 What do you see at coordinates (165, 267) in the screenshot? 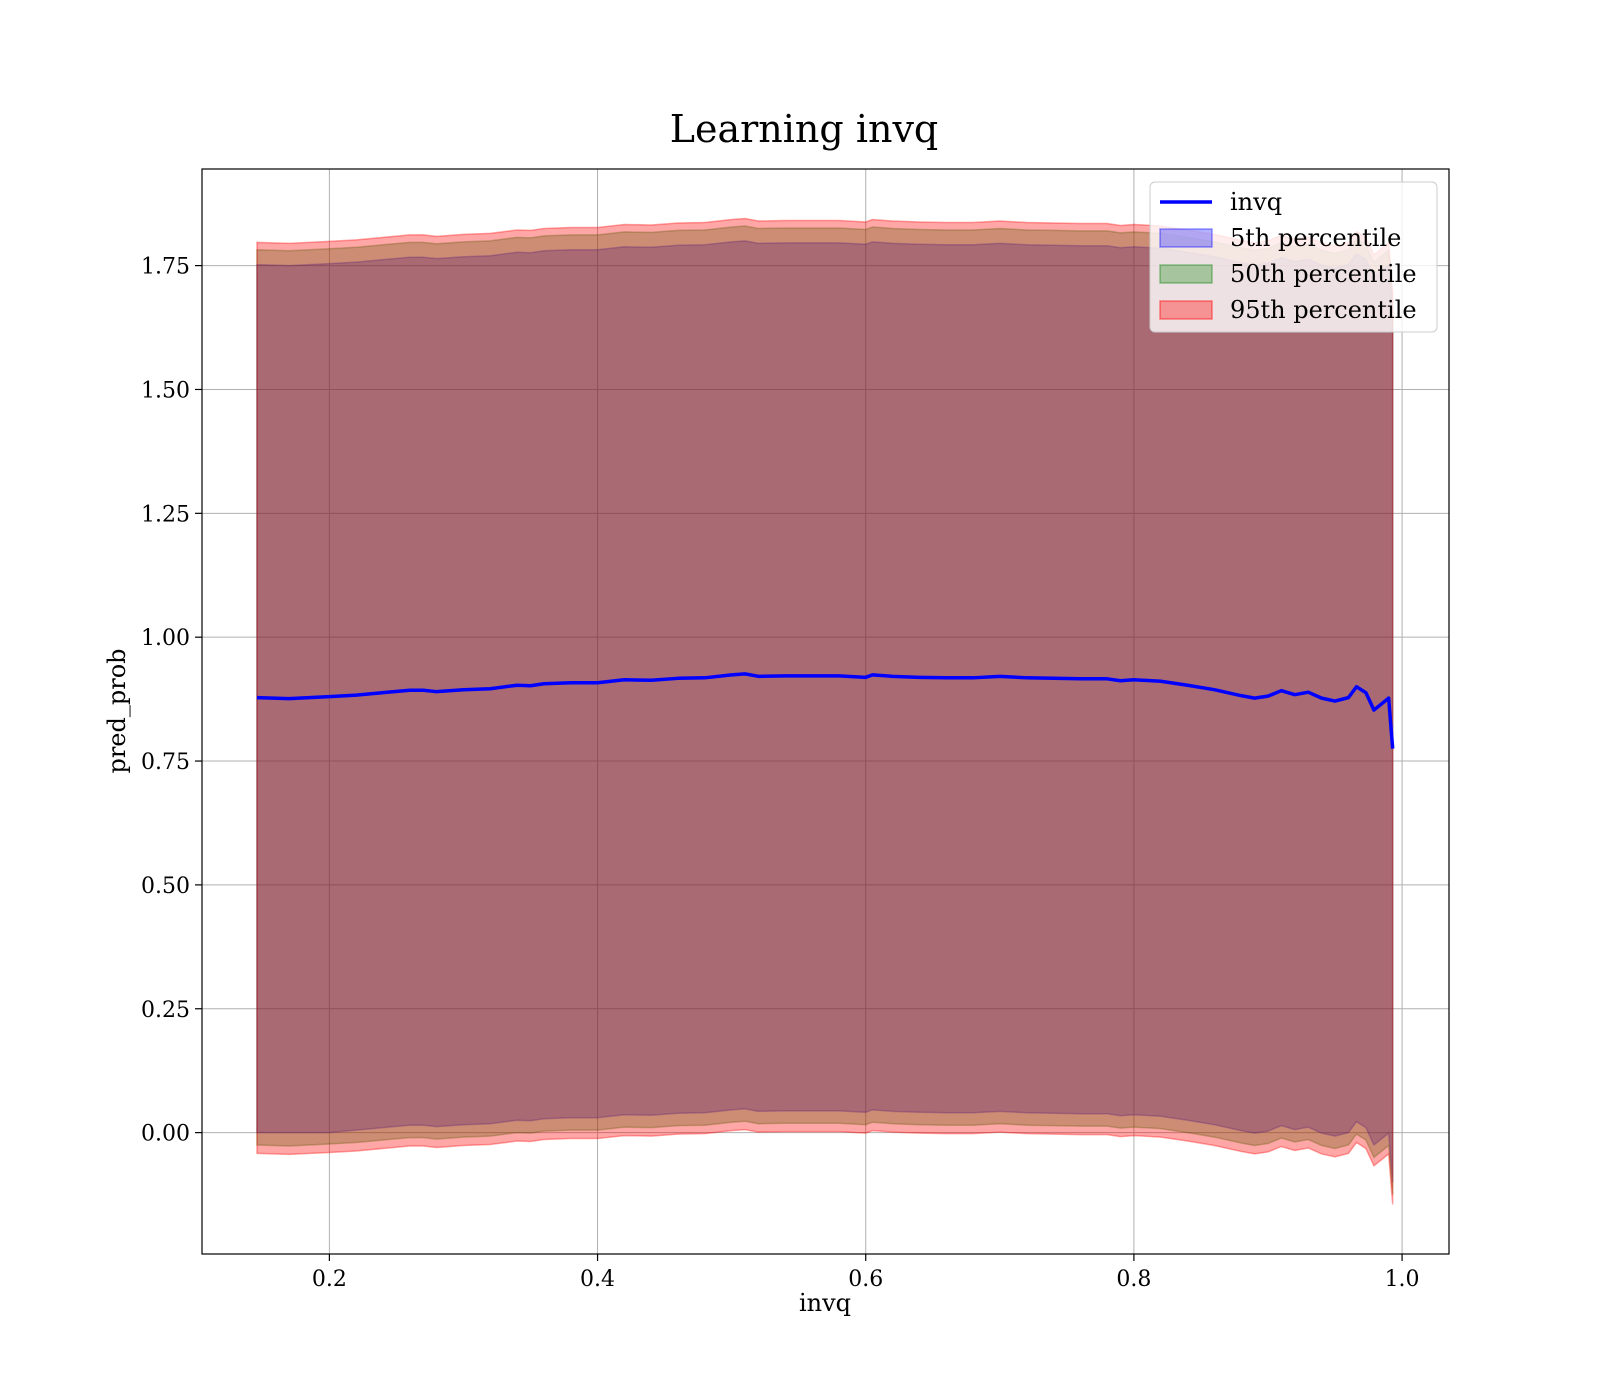
I see `y-tick-label: 1.75` at bounding box center [165, 267].